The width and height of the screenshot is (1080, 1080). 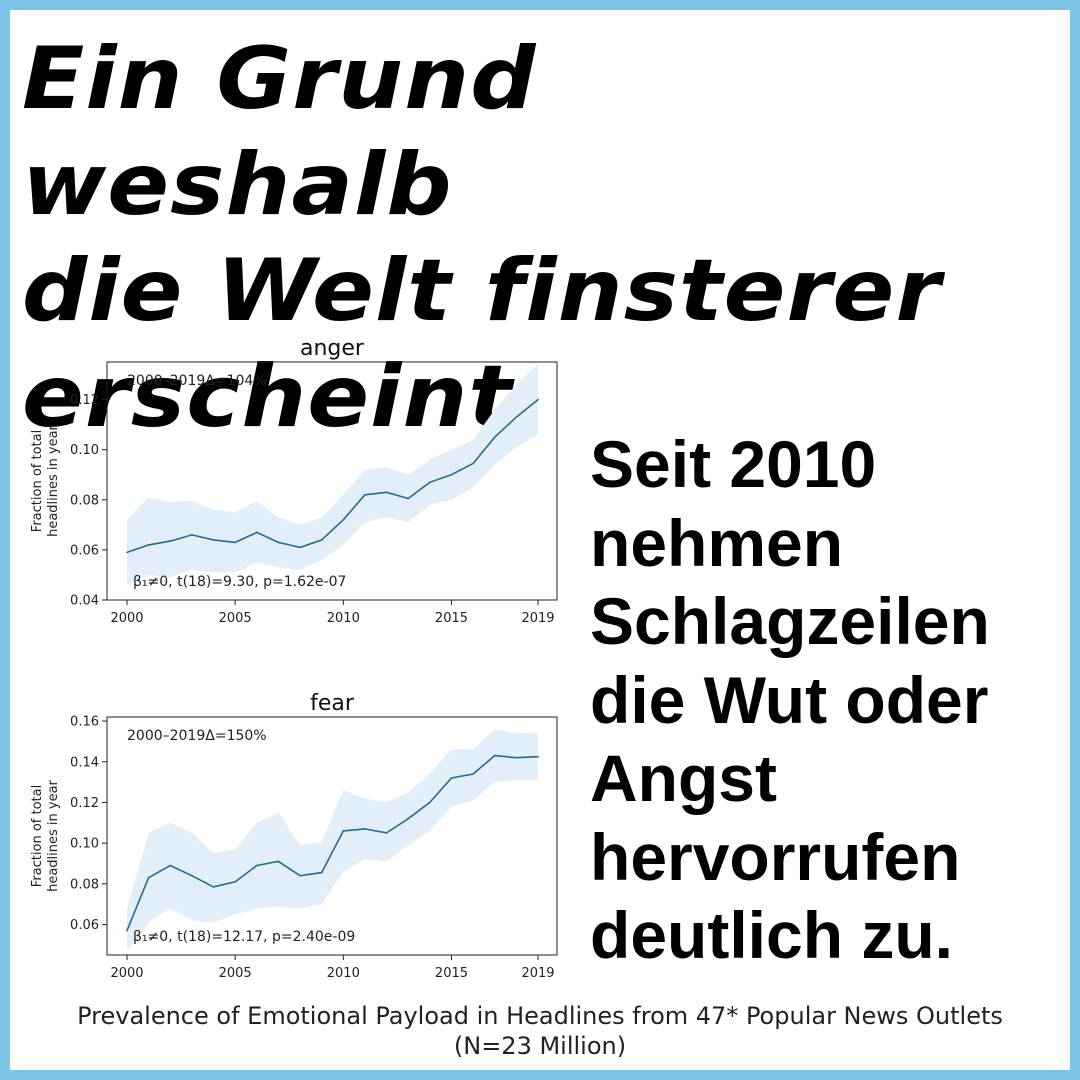 I want to click on side-statement-line: Seit 2010, so click(x=733, y=464).